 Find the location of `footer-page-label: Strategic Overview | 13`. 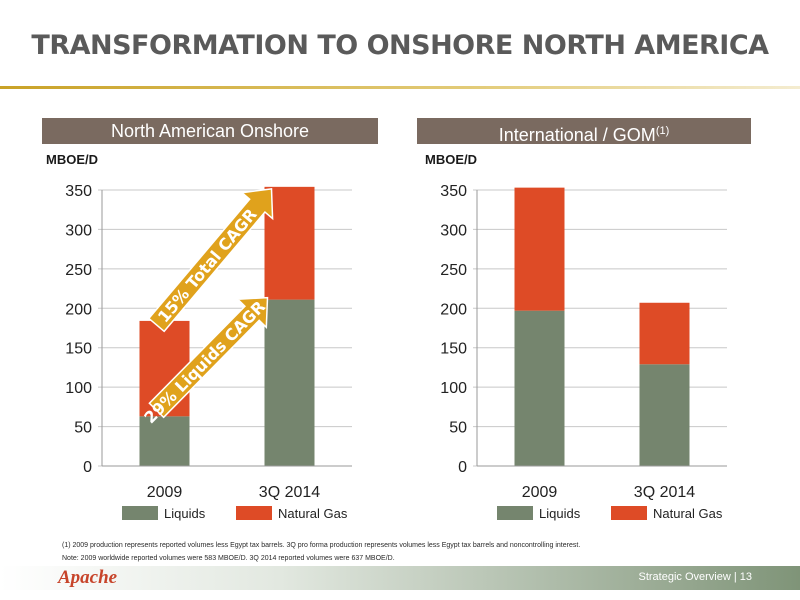

footer-page-label: Strategic Overview | 13 is located at coordinates (695, 577).